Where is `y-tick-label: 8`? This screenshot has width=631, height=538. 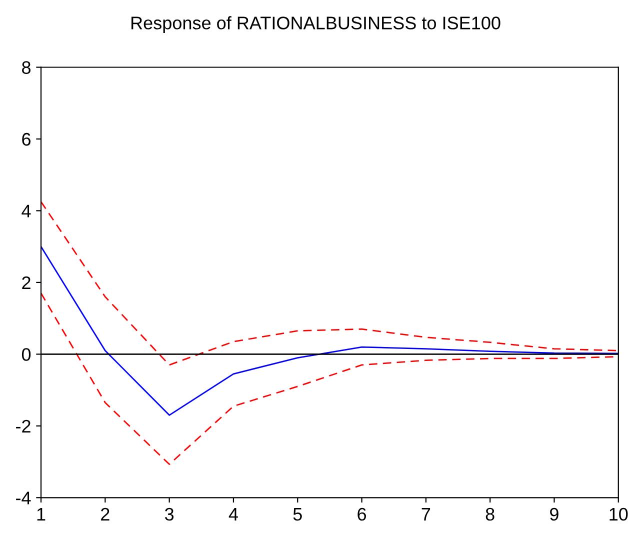 y-tick-label: 8 is located at coordinates (26, 67).